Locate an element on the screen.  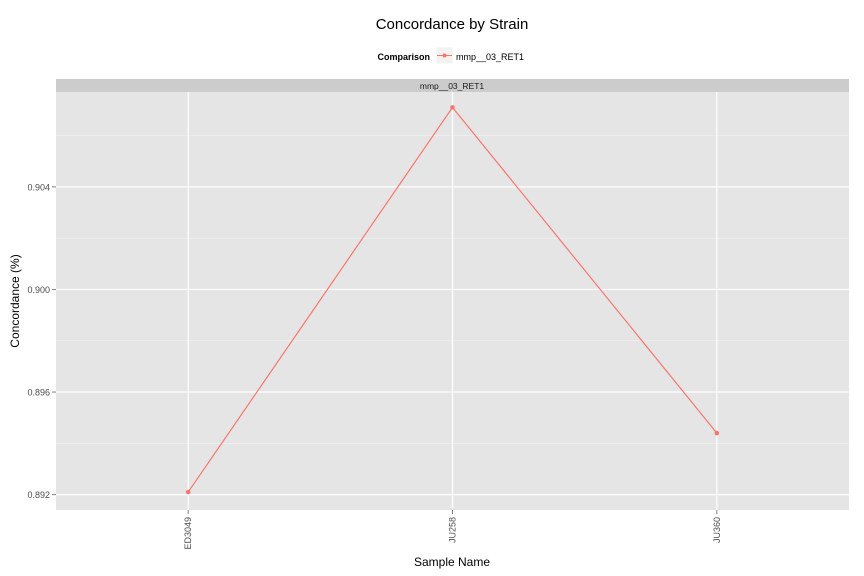
legend-entry-label: mmp__03_RET1 is located at coordinates (490, 57).